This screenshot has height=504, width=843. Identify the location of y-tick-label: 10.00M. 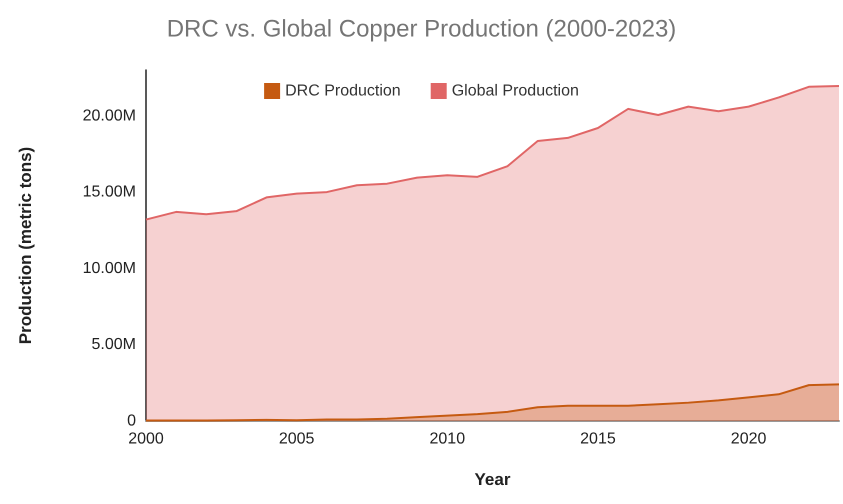
(109, 268).